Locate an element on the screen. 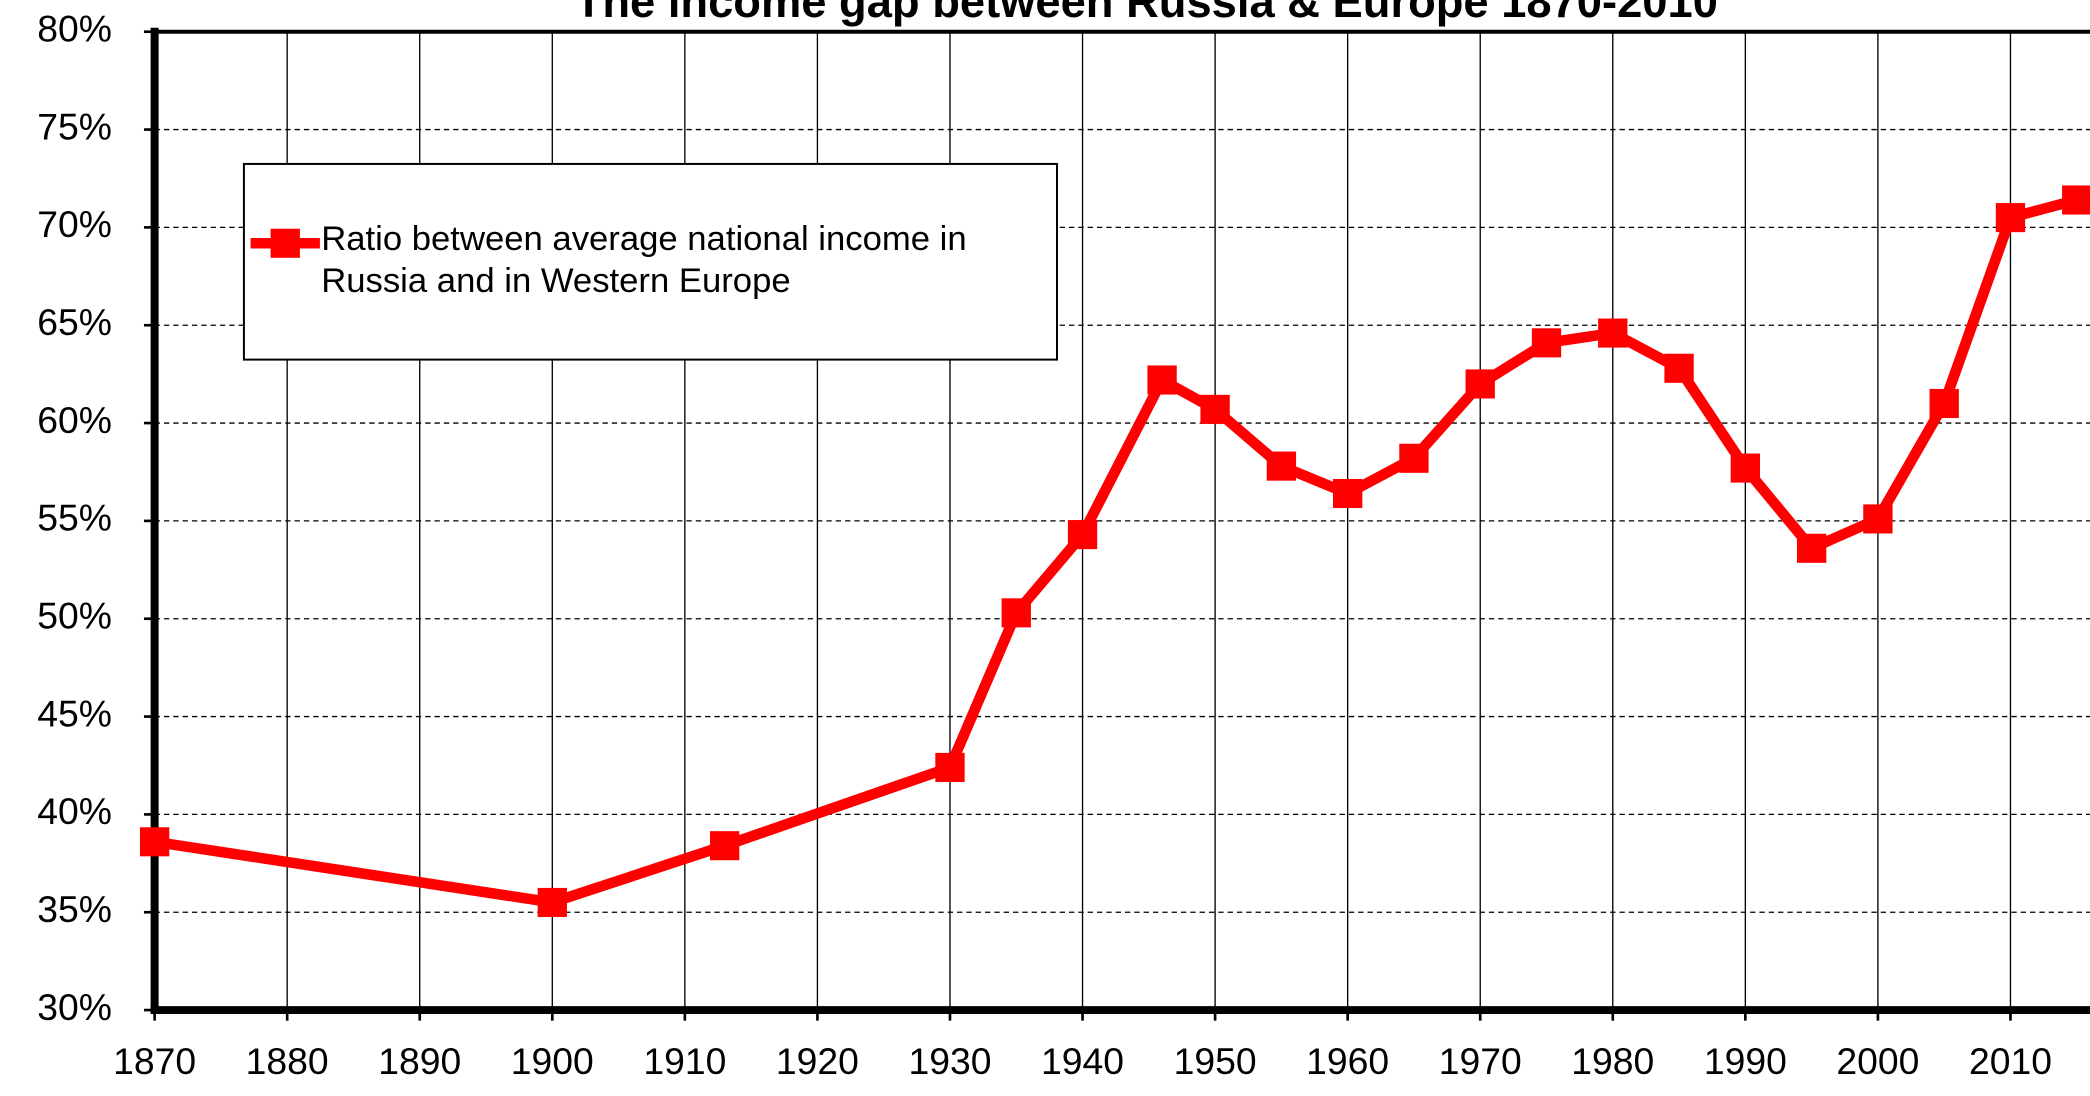 Image resolution: width=2090 pixels, height=1096 pixels. x-tick-label: 1970 is located at coordinates (1480, 1061).